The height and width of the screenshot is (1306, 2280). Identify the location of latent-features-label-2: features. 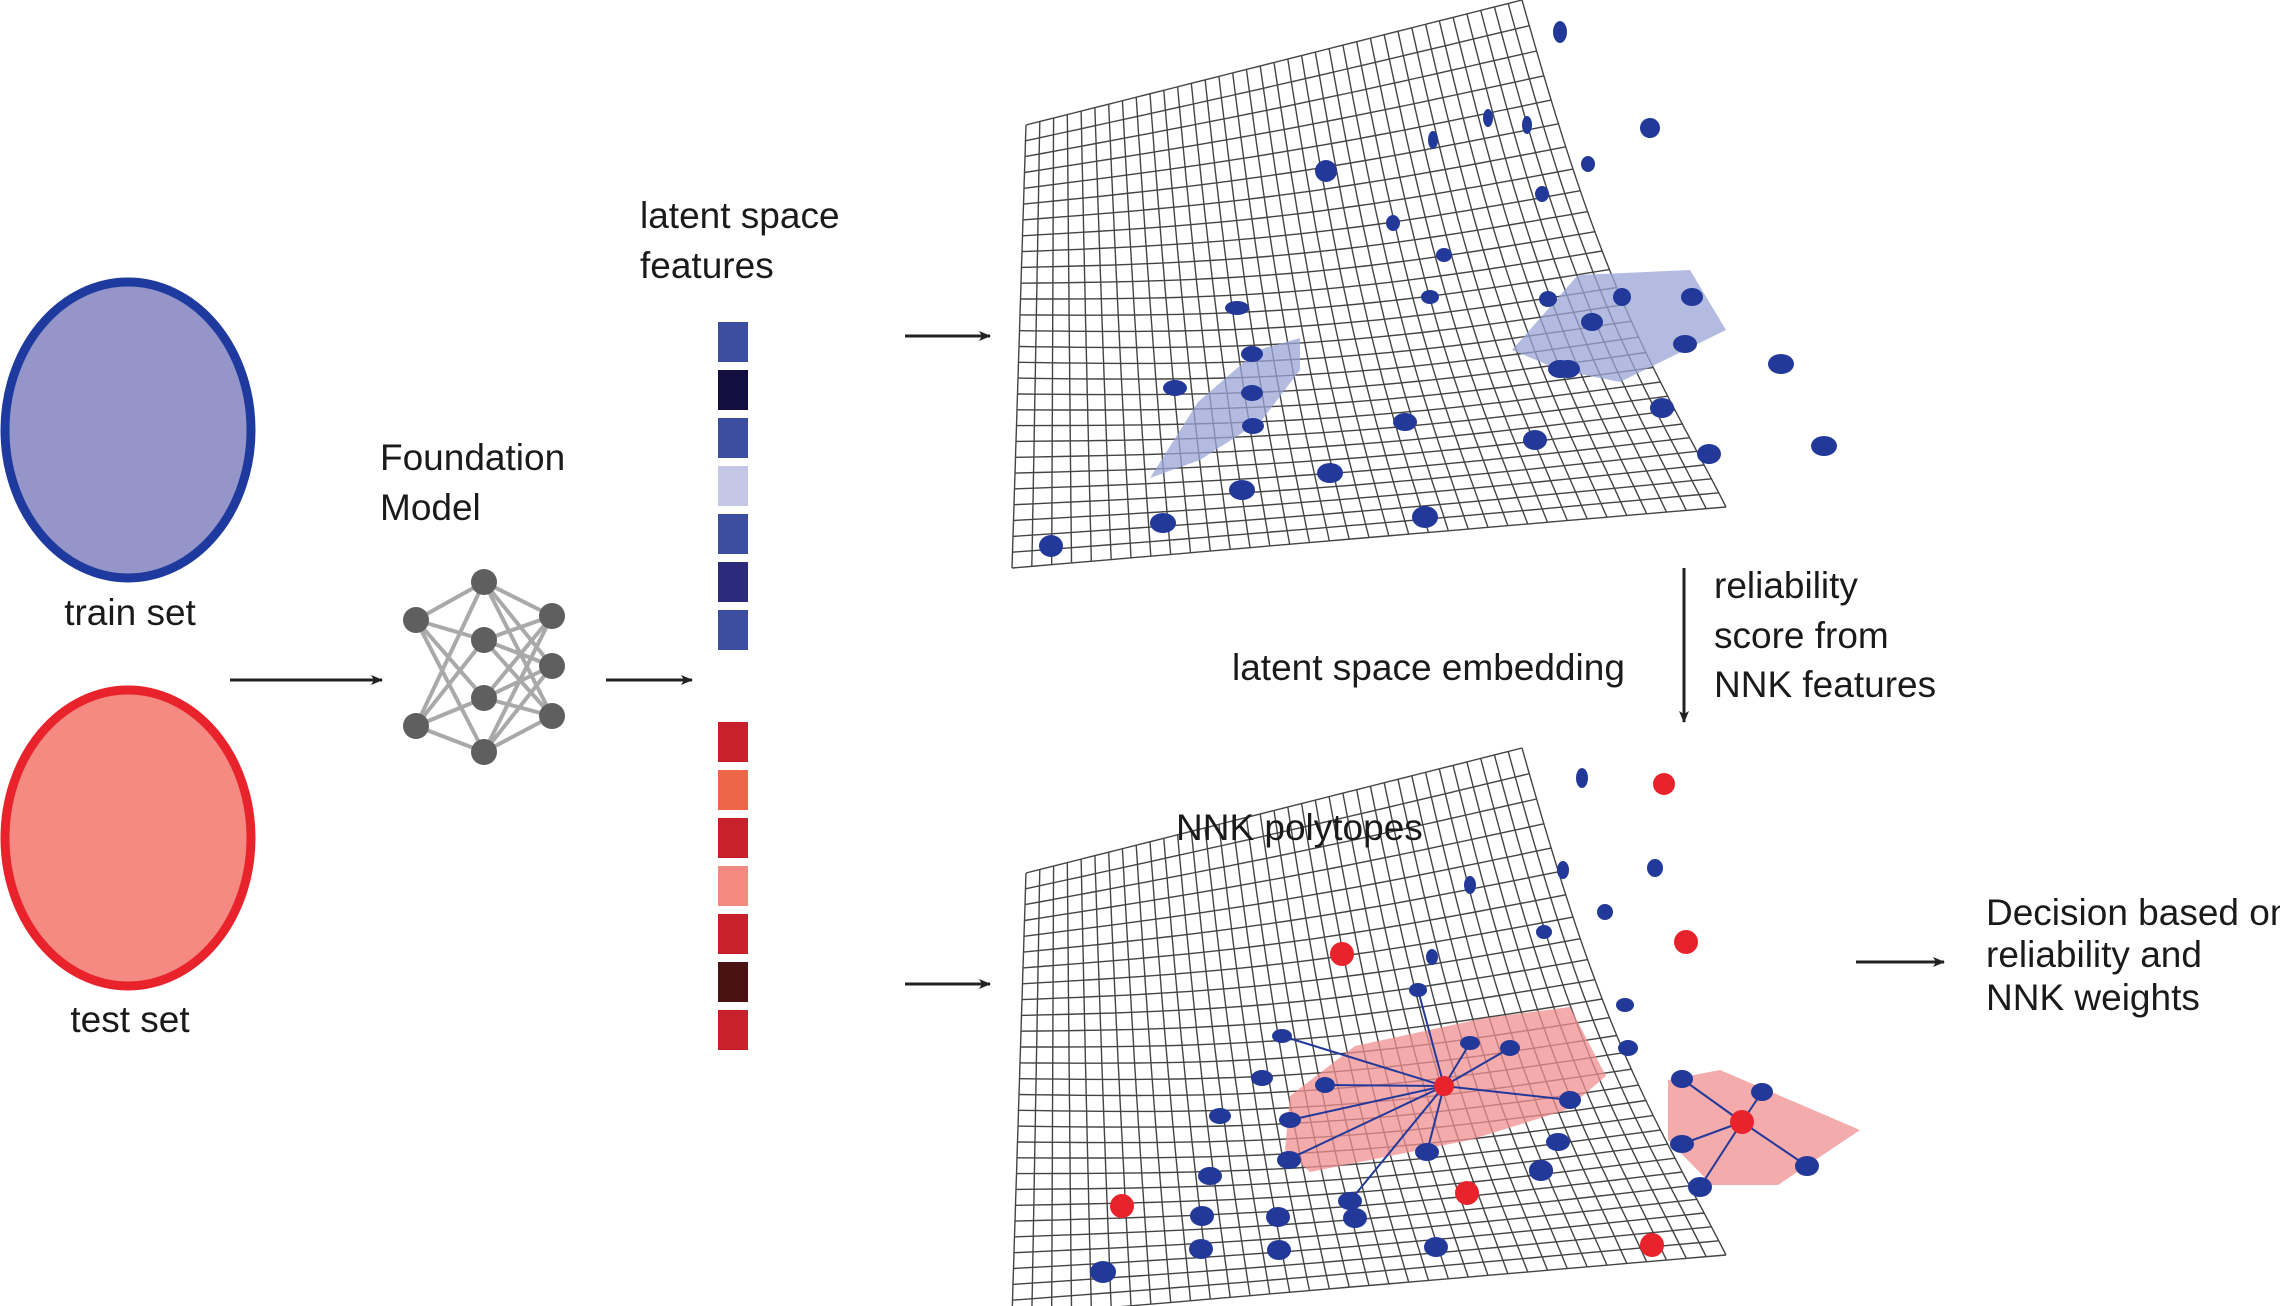
(707, 265).